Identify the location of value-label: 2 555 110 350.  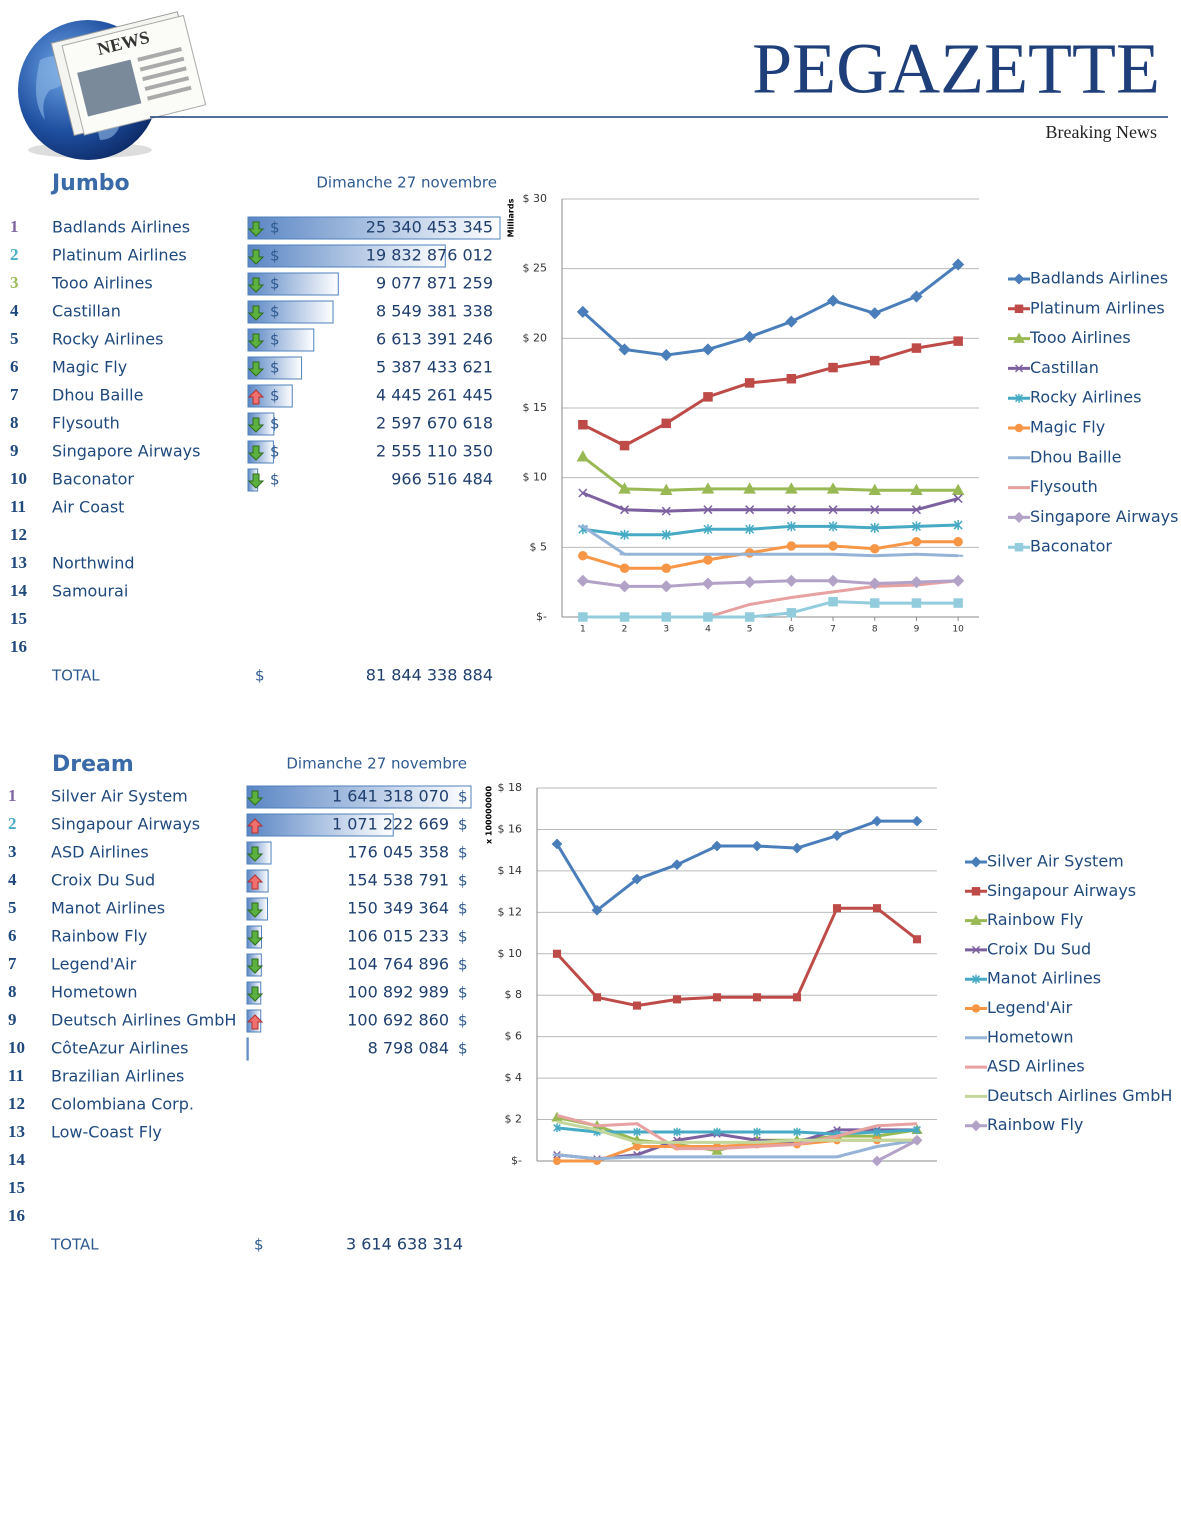
(434, 451).